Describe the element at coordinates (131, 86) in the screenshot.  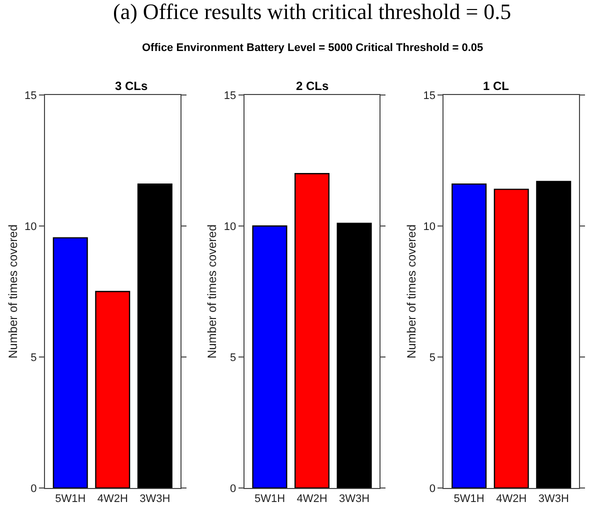
I see `chart-title: 3 CLs` at that location.